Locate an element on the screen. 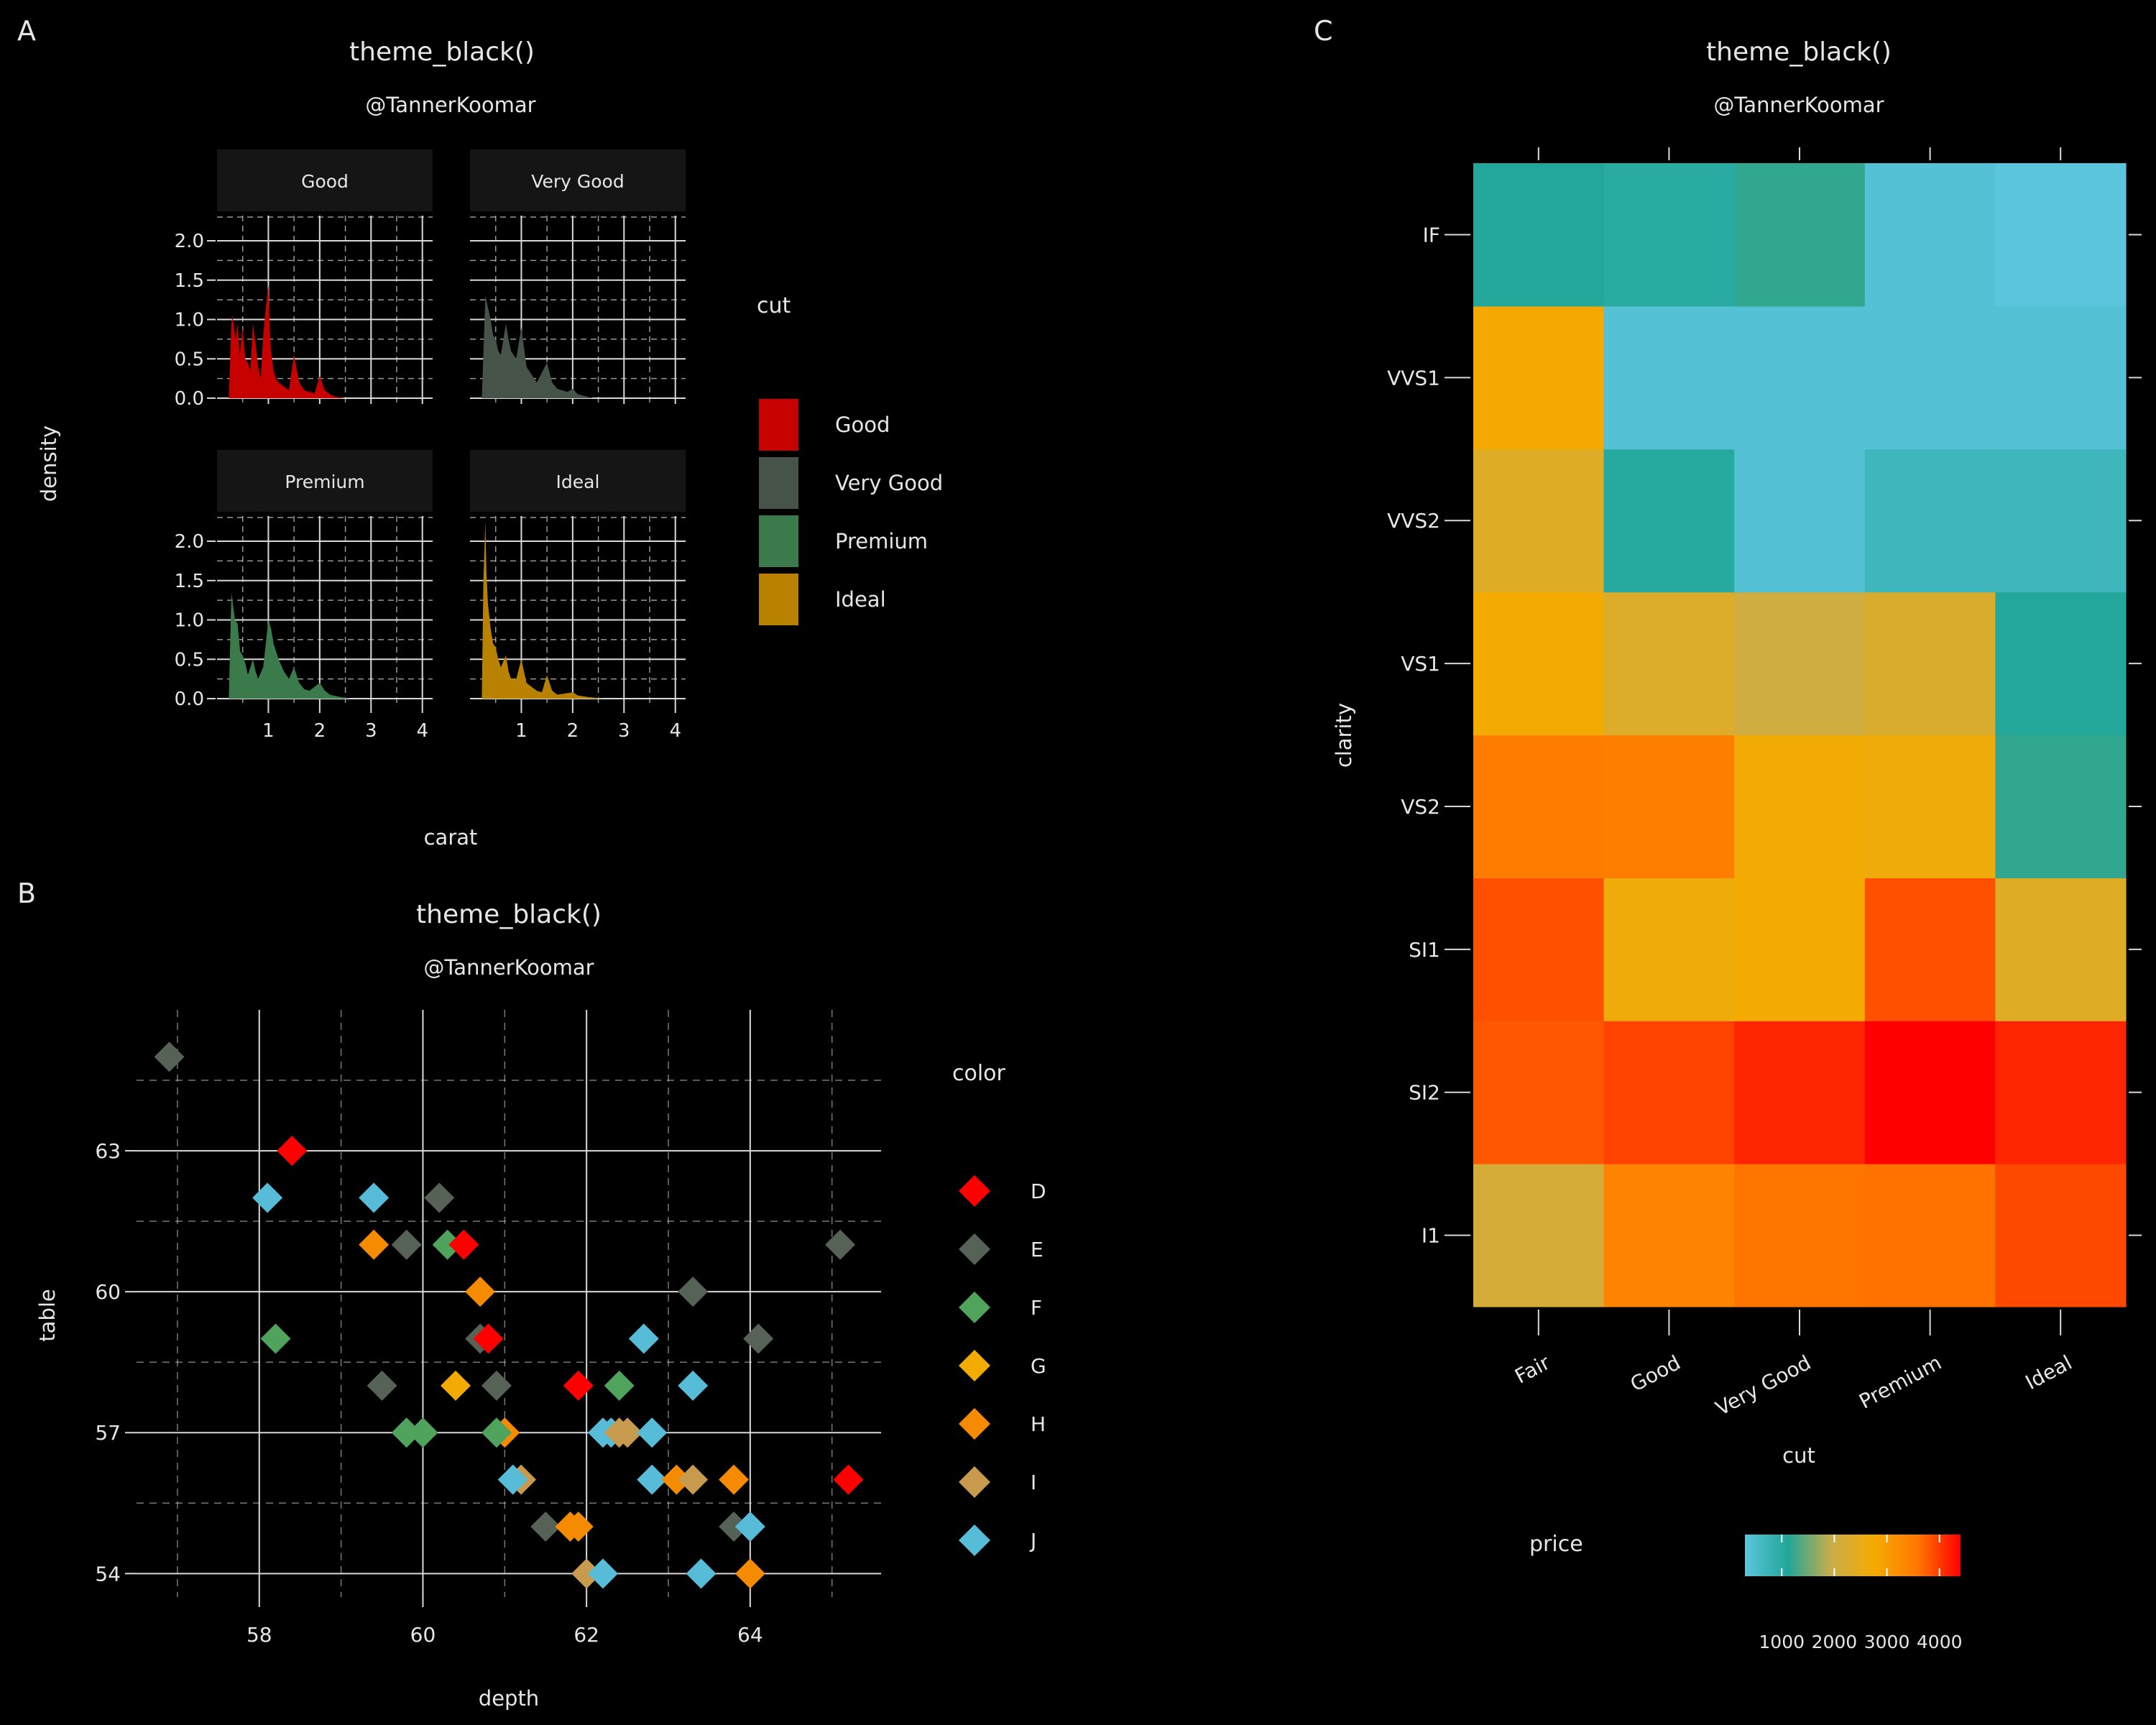  legend-label: Good is located at coordinates (862, 425).